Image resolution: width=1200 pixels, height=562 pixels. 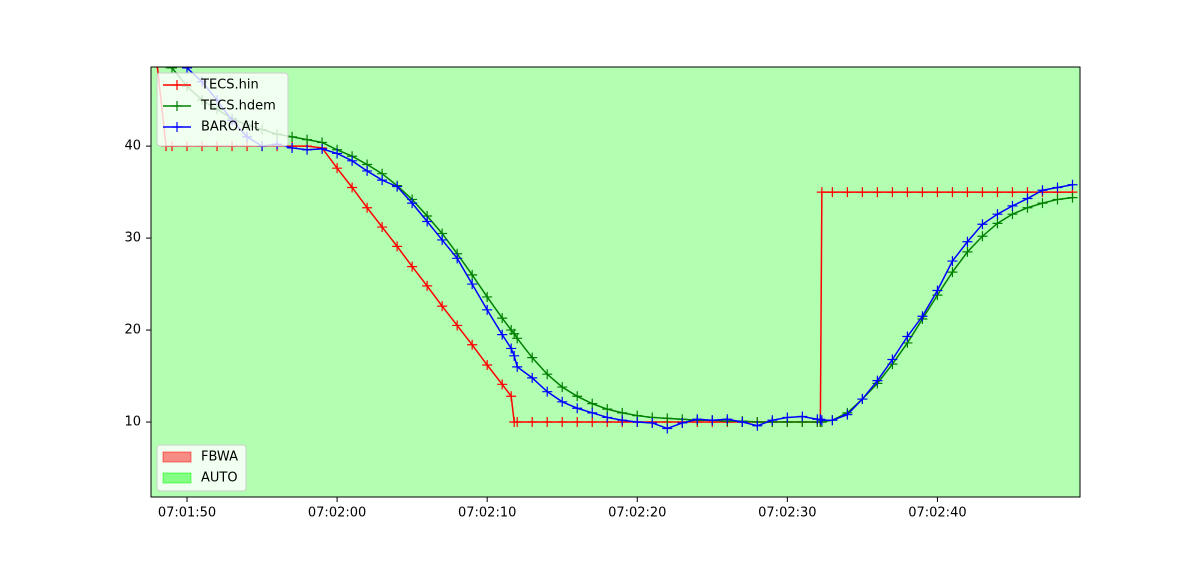 What do you see at coordinates (132, 422) in the screenshot?
I see `y-tick-label: 10` at bounding box center [132, 422].